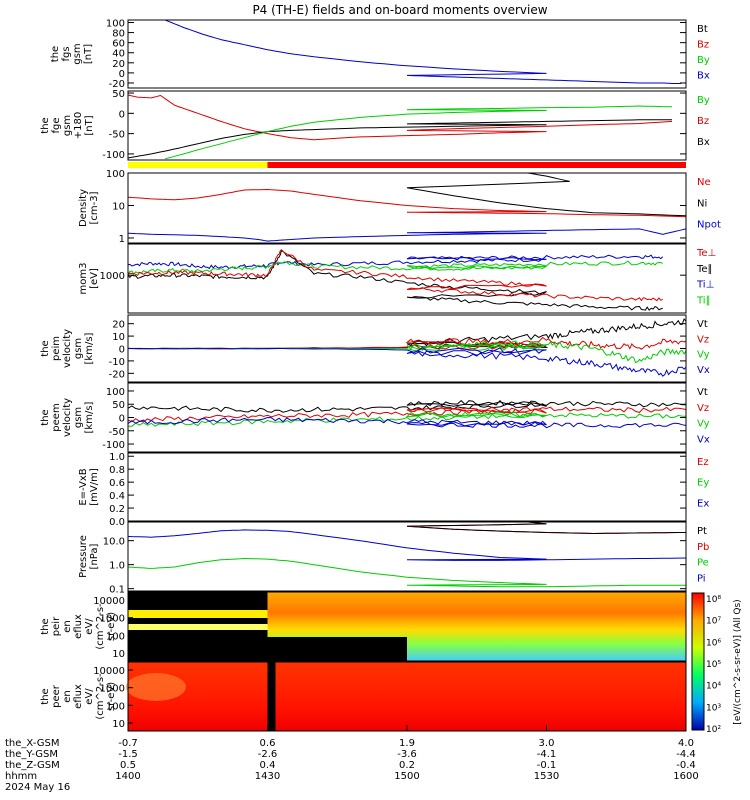 This screenshot has width=750, height=800. What do you see at coordinates (118, 44) in the screenshot?
I see `y-tick-label: 60` at bounding box center [118, 44].